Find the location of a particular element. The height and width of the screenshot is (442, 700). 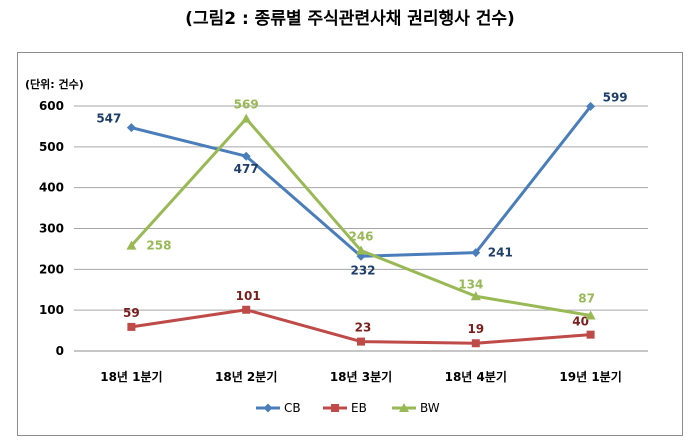

y-tick-label: 0 is located at coordinates (60, 351).